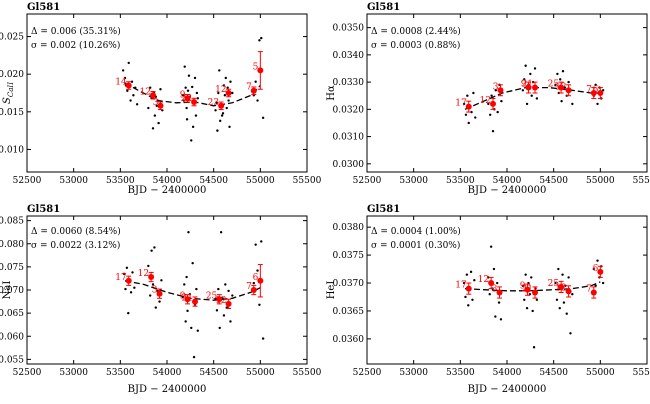  What do you see at coordinates (349, 165) in the screenshot?
I see `y-tick-label: 0.0300` at bounding box center [349, 165].